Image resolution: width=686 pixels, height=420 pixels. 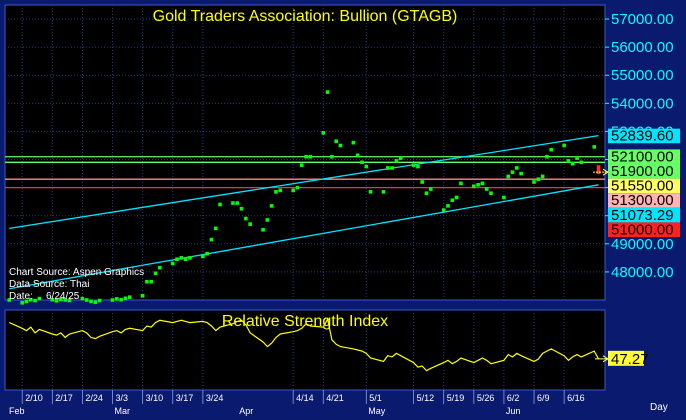 I want to click on date-axis-label: 3/3, so click(x=122, y=398).